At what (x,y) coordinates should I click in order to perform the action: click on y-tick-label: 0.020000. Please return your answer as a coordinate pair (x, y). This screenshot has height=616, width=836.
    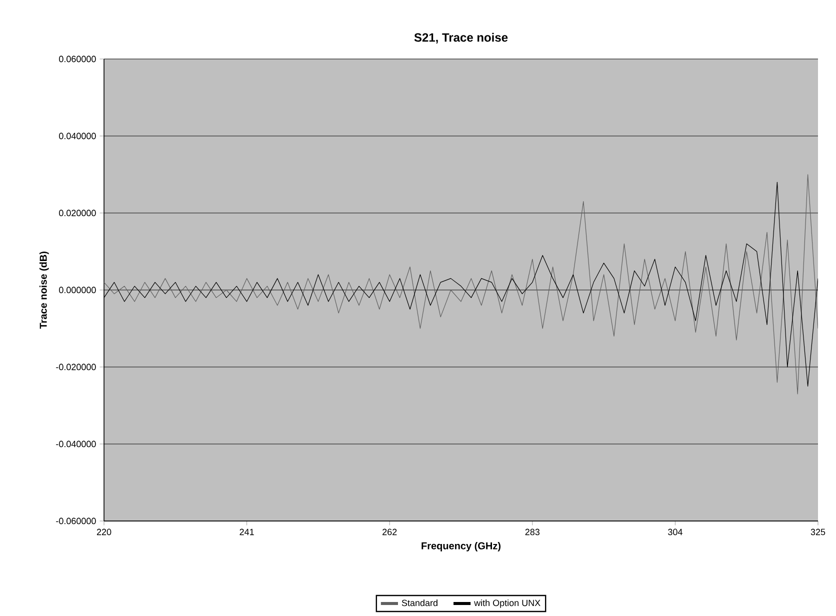
    Looking at the image, I should click on (77, 213).